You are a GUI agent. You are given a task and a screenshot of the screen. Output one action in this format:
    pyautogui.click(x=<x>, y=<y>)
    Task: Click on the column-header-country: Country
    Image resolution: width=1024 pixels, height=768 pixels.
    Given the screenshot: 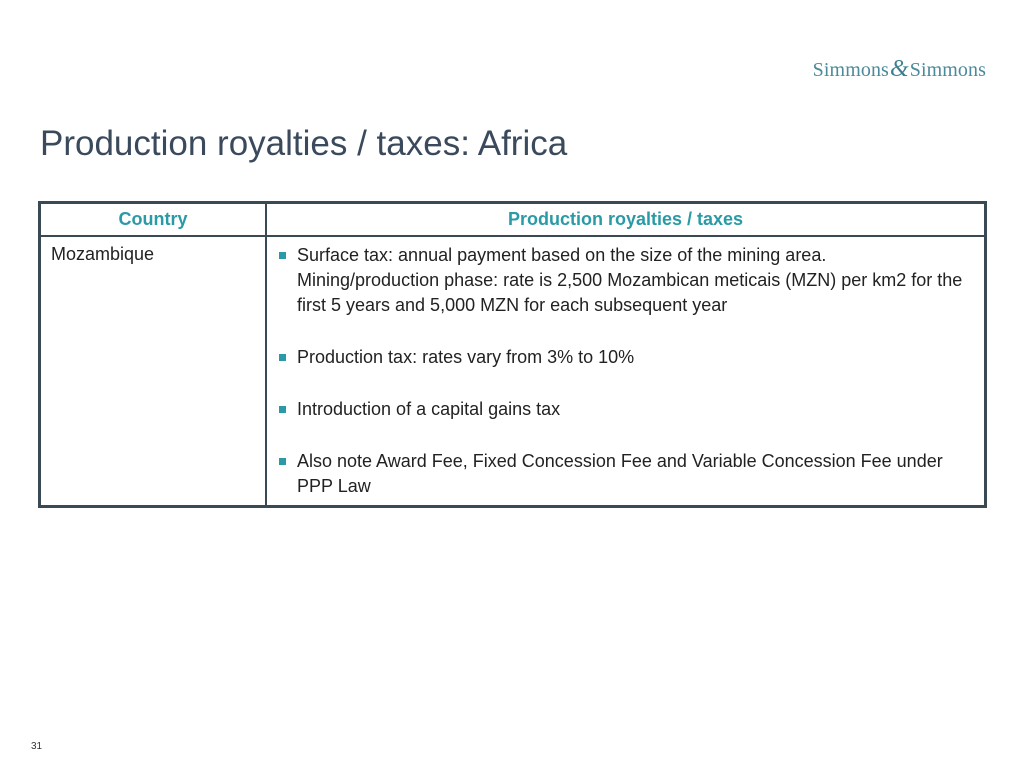 What is the action you would take?
    pyautogui.click(x=152, y=219)
    